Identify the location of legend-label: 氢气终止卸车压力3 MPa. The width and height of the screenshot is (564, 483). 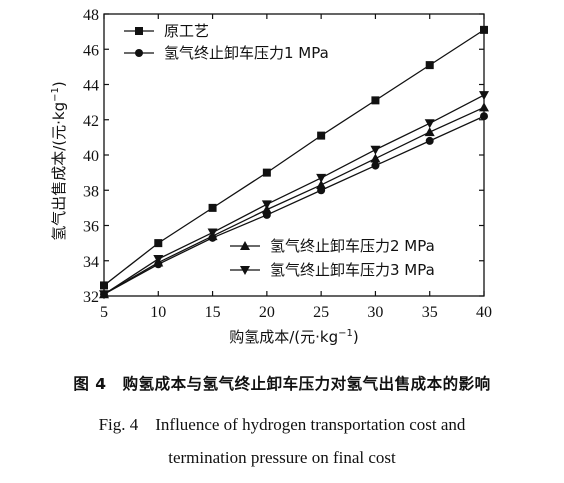
(352, 270).